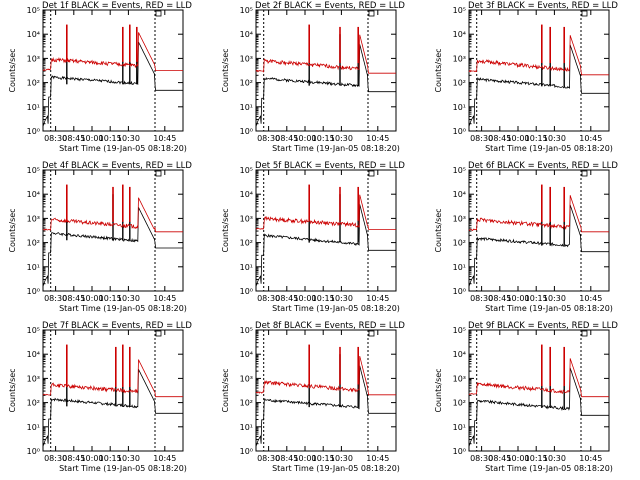  Describe the element at coordinates (325, 212) in the screenshot. I see `lld-series-line` at that location.